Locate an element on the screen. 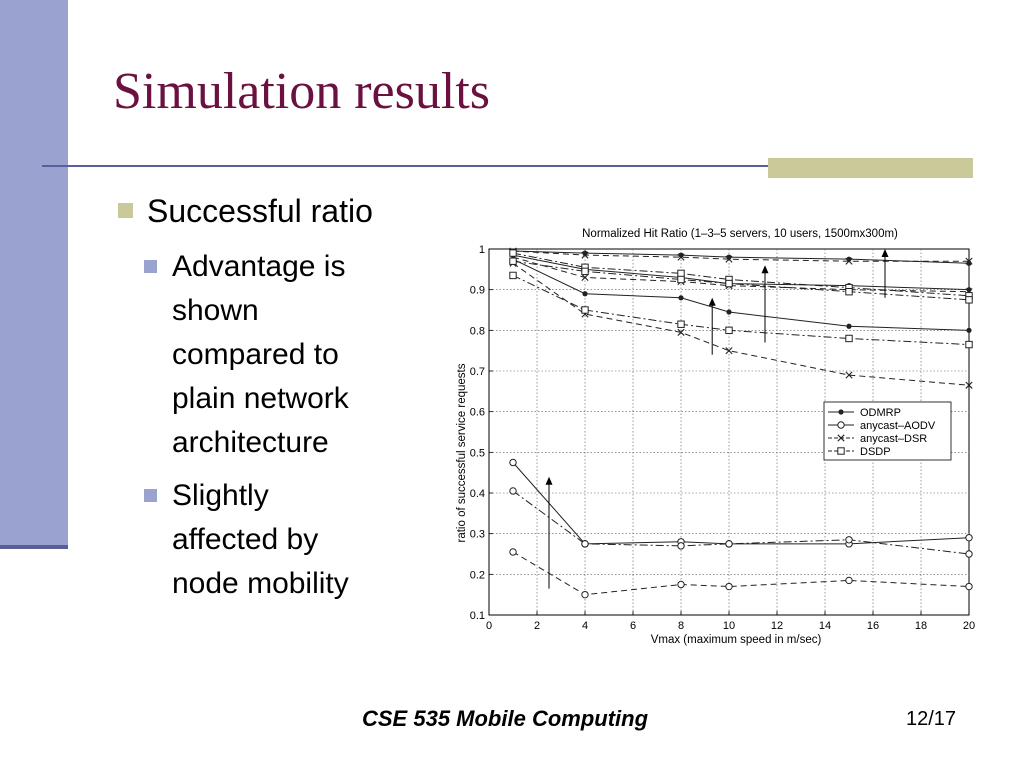  slide-title: Simulation results is located at coordinates (301, 91).